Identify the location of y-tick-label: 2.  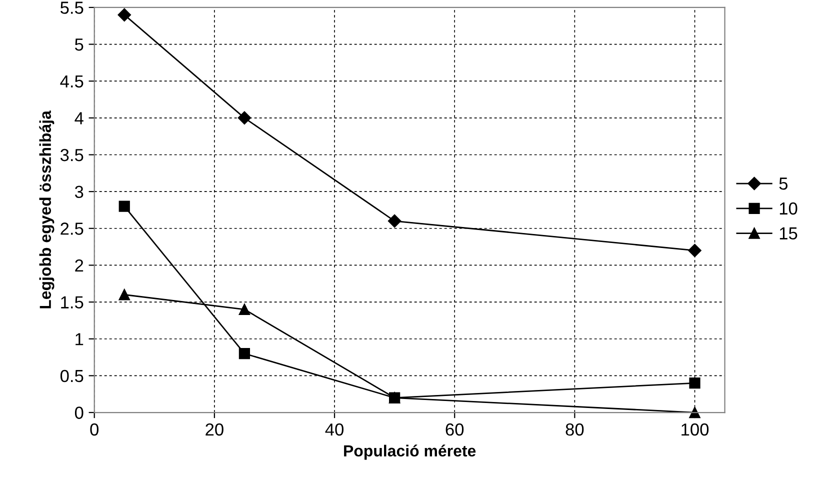
(79, 265).